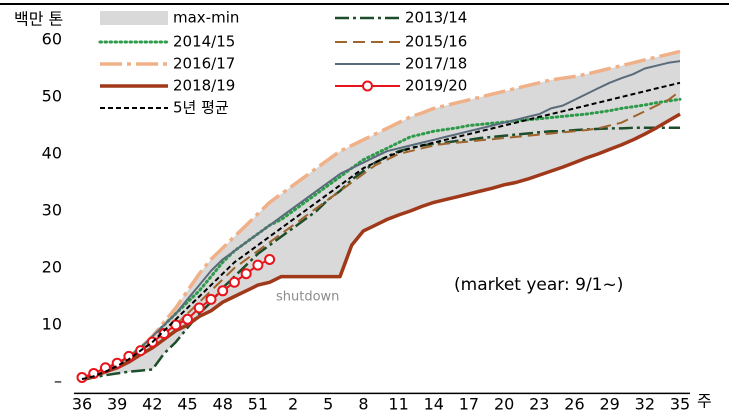 The width and height of the screenshot is (729, 415). Describe the element at coordinates (436, 18) in the screenshot. I see `legend-label: 2013/14` at that location.